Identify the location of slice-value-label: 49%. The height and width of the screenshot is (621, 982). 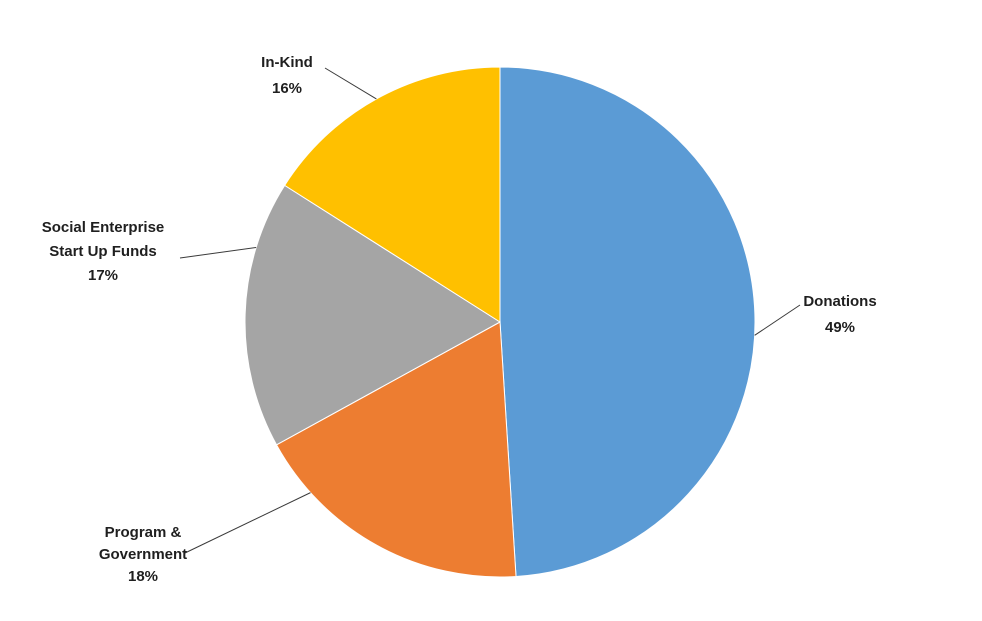
(840, 327).